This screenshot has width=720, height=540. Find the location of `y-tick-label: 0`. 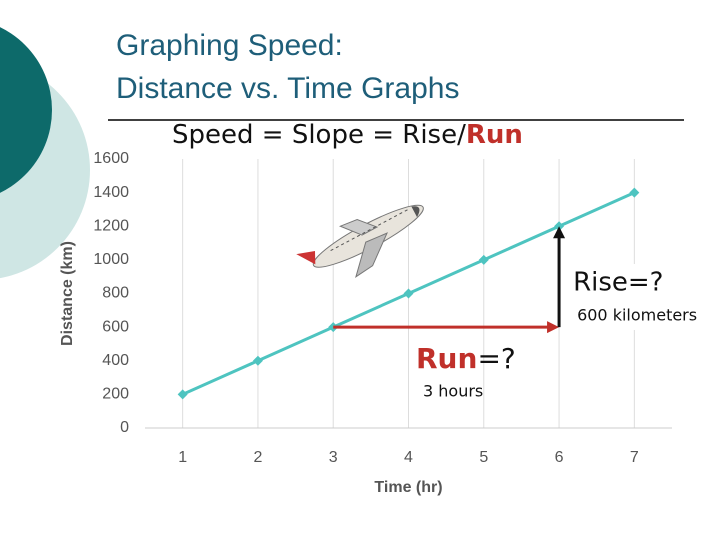

y-tick-label: 0 is located at coordinates (124, 427).